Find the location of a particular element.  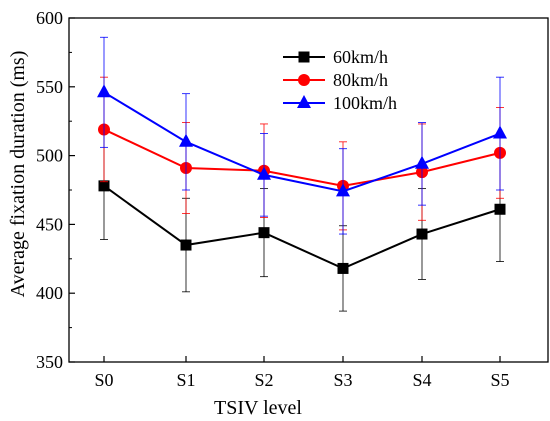

y-tick-label: 350 is located at coordinates (49, 362).